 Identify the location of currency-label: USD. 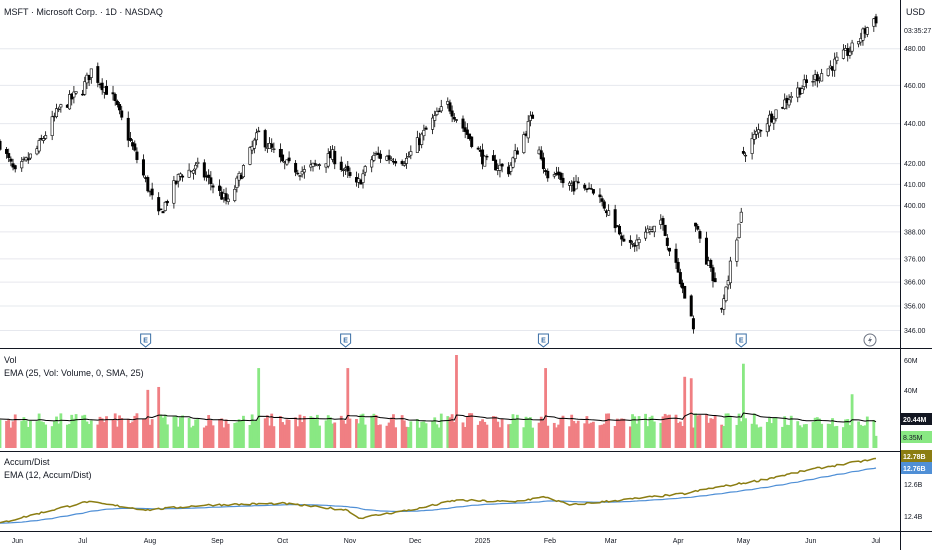
(916, 12).